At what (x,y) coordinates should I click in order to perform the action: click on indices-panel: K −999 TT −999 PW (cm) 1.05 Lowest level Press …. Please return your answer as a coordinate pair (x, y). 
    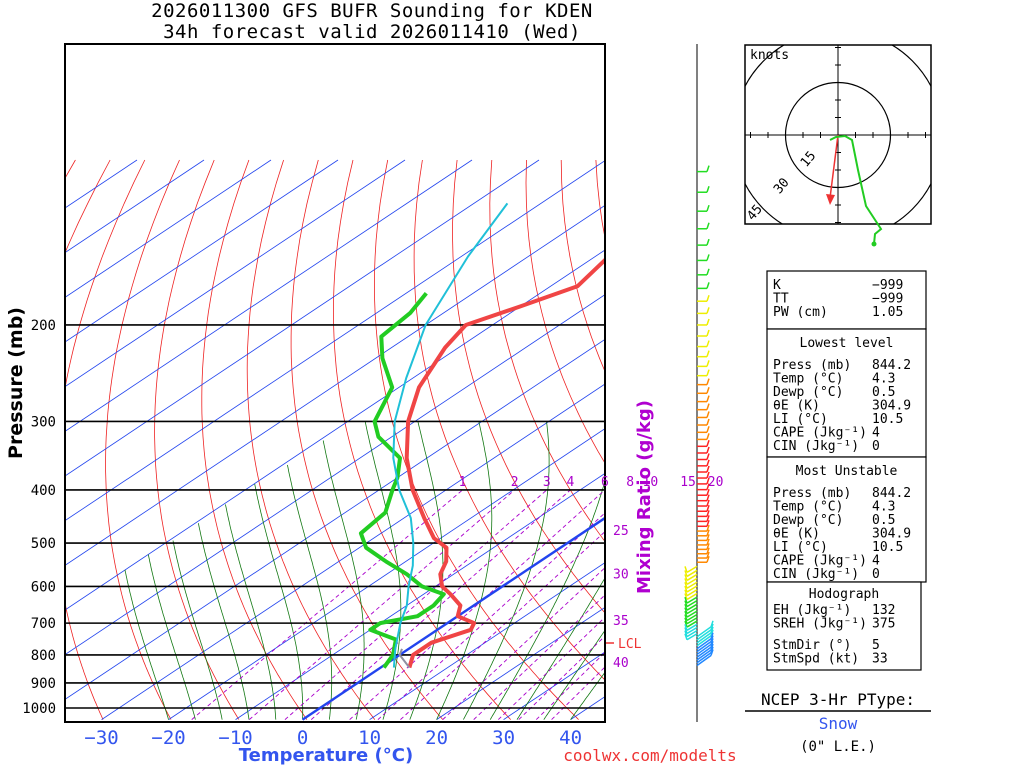
    Looking at the image, I should click on (846, 470).